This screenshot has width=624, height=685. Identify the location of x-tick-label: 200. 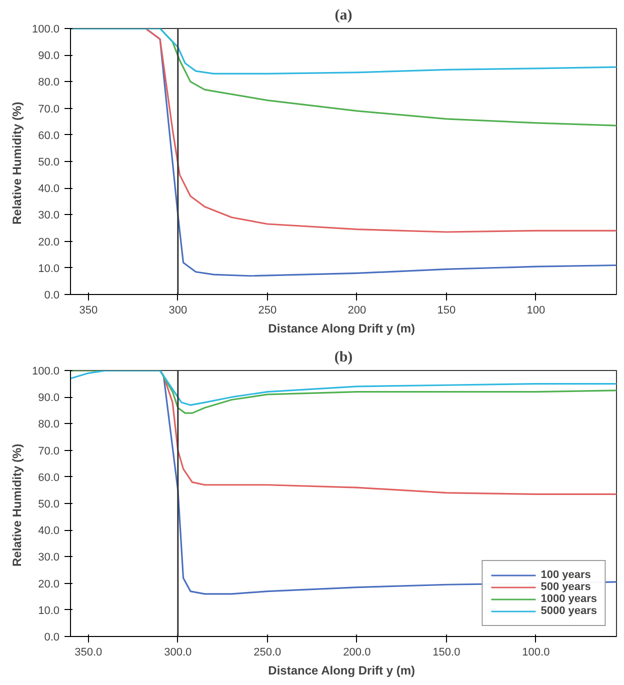
(357, 310).